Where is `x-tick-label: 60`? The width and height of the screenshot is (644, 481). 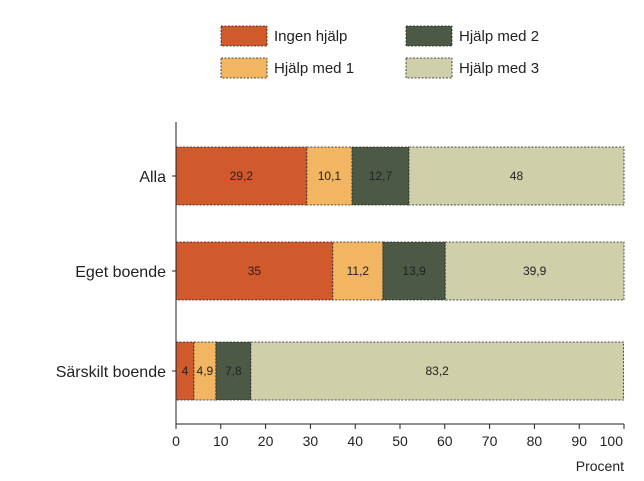
x-tick-label: 60 is located at coordinates (445, 441).